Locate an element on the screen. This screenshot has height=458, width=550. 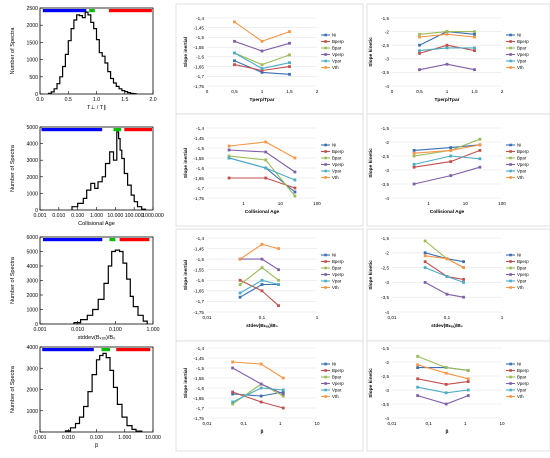
y-tick-label: -1,65 is located at coordinates (199, 291).